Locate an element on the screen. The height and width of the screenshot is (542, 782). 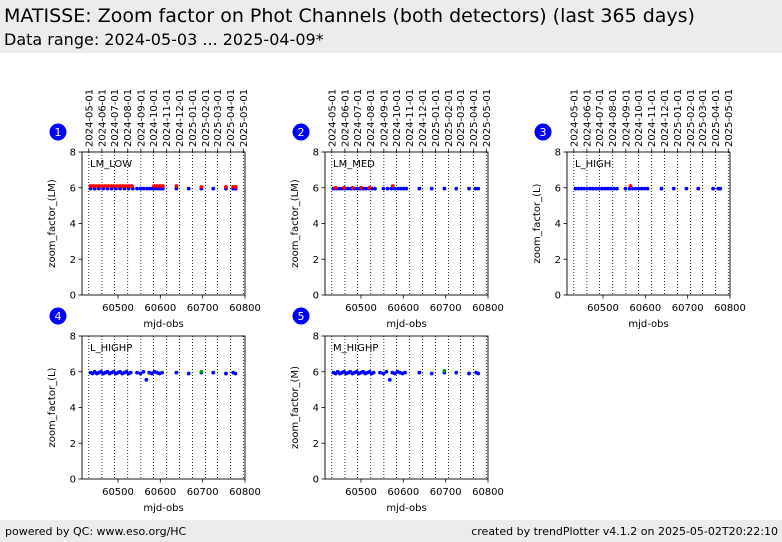
series-secondary is located at coordinates (364, 187).